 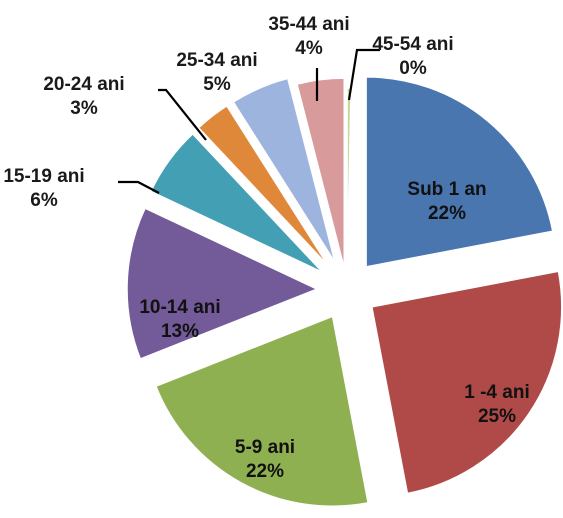 What do you see at coordinates (262, 411) in the screenshot?
I see `pie-slice-5-9-ani` at bounding box center [262, 411].